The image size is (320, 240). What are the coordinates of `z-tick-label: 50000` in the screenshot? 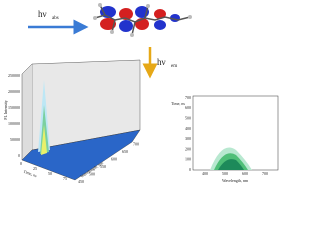 It's located at (15, 139).